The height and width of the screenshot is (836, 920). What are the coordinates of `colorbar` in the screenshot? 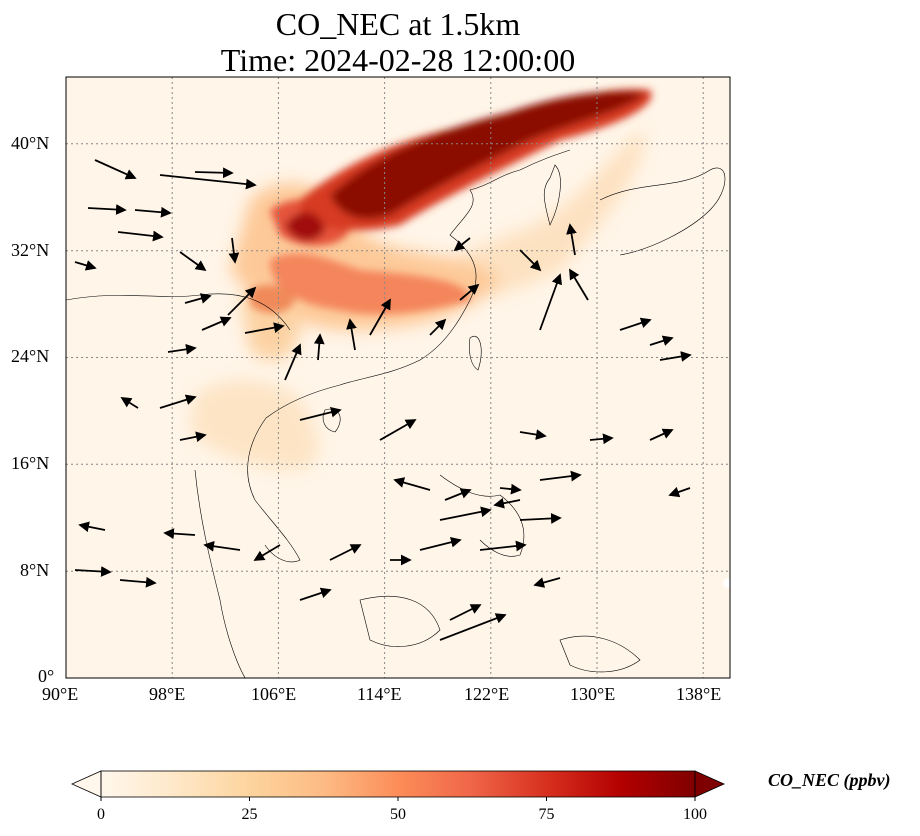 It's located at (398, 785).